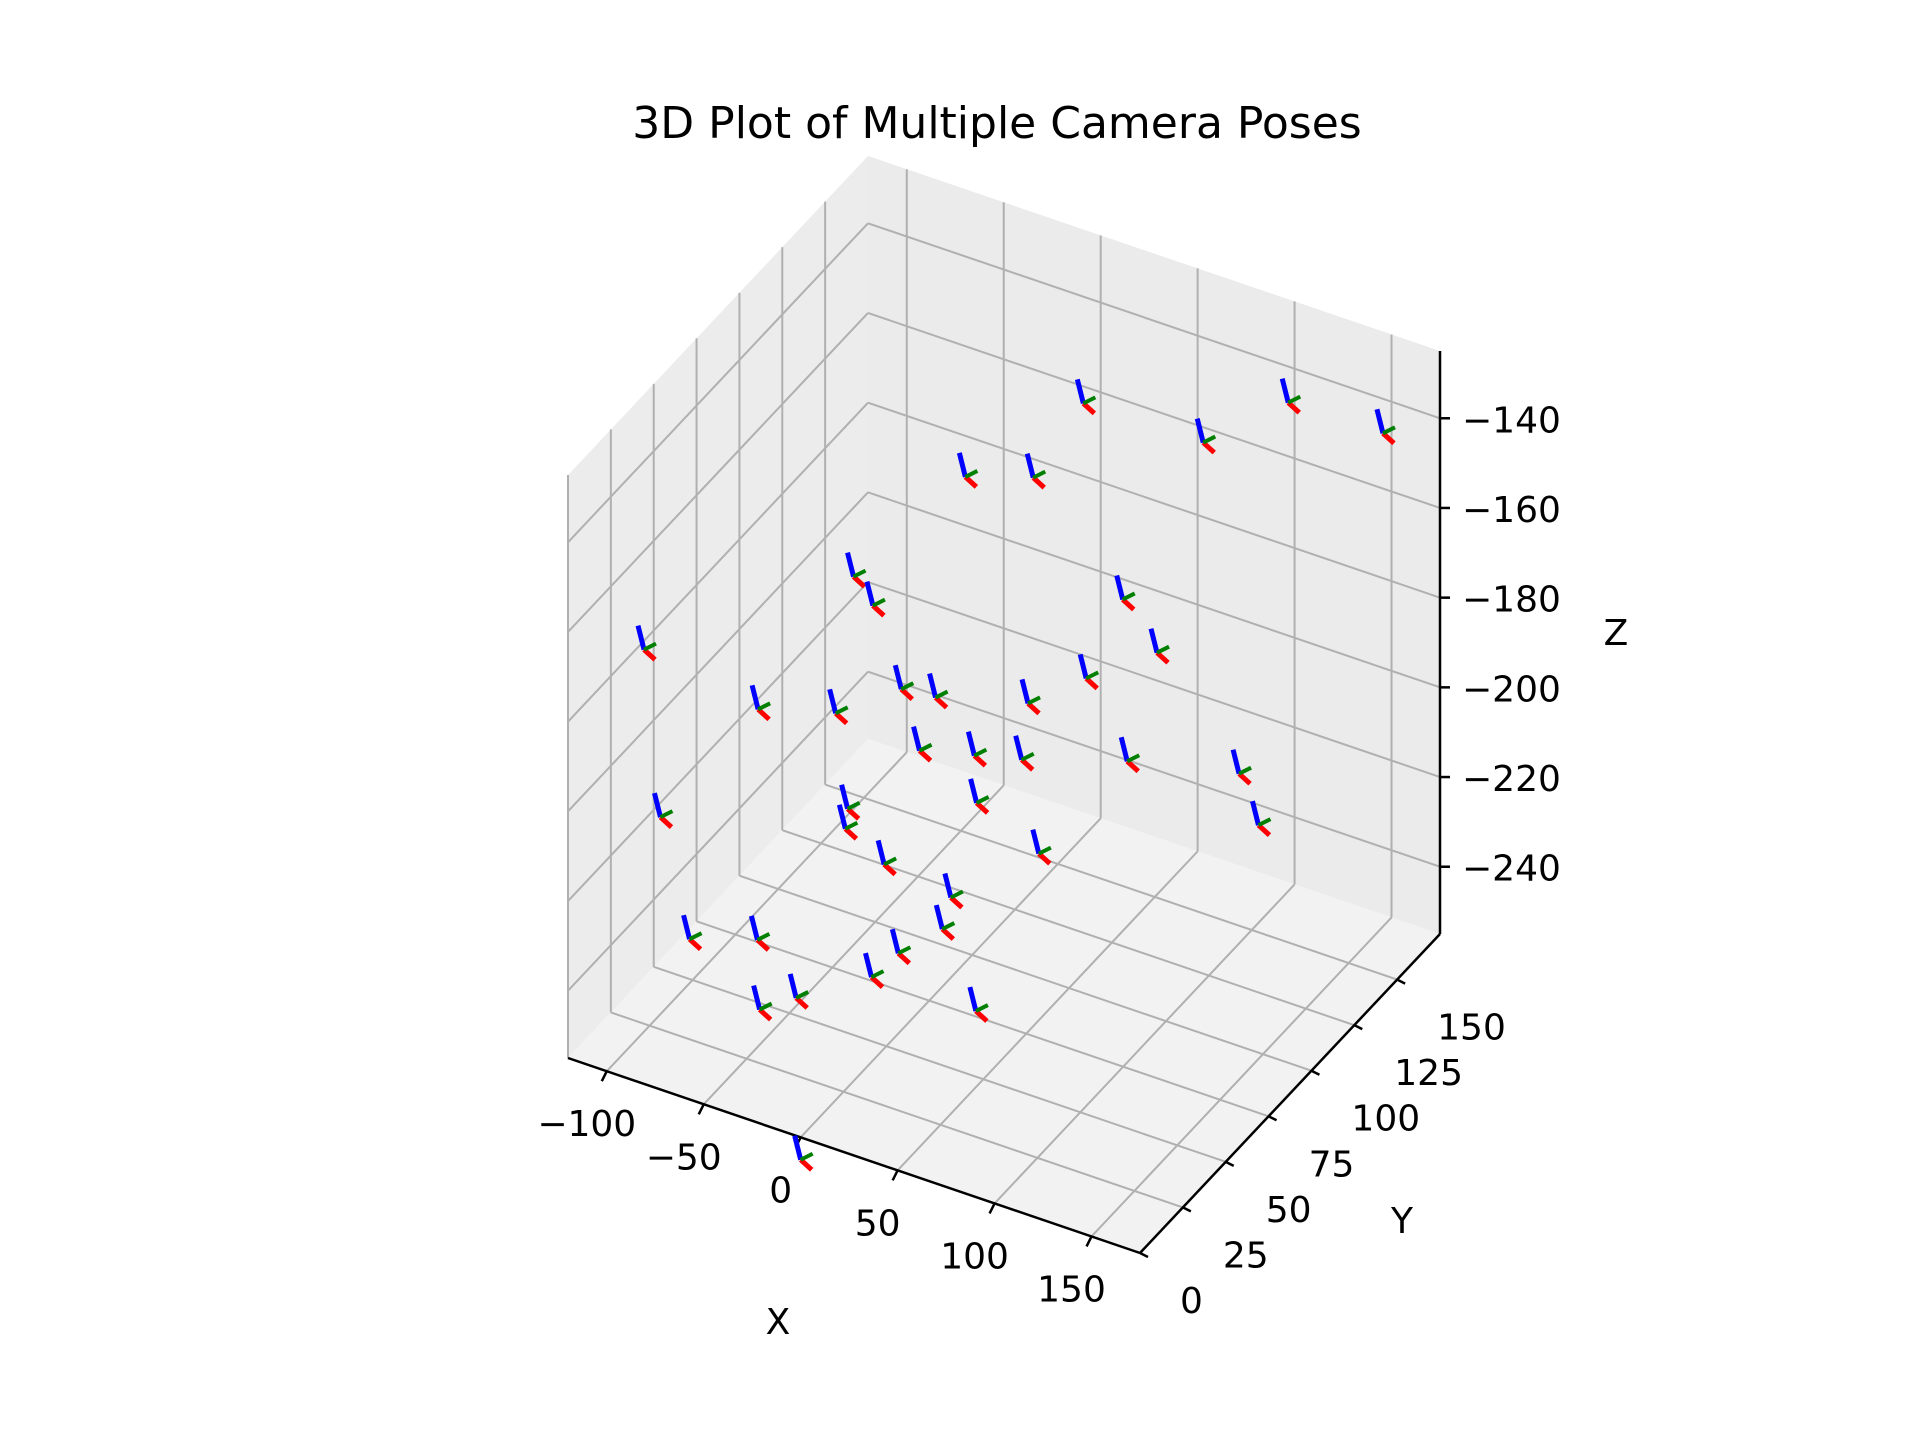 The height and width of the screenshot is (1440, 1920). I want to click on y-tick-label: 50, so click(1289, 1210).